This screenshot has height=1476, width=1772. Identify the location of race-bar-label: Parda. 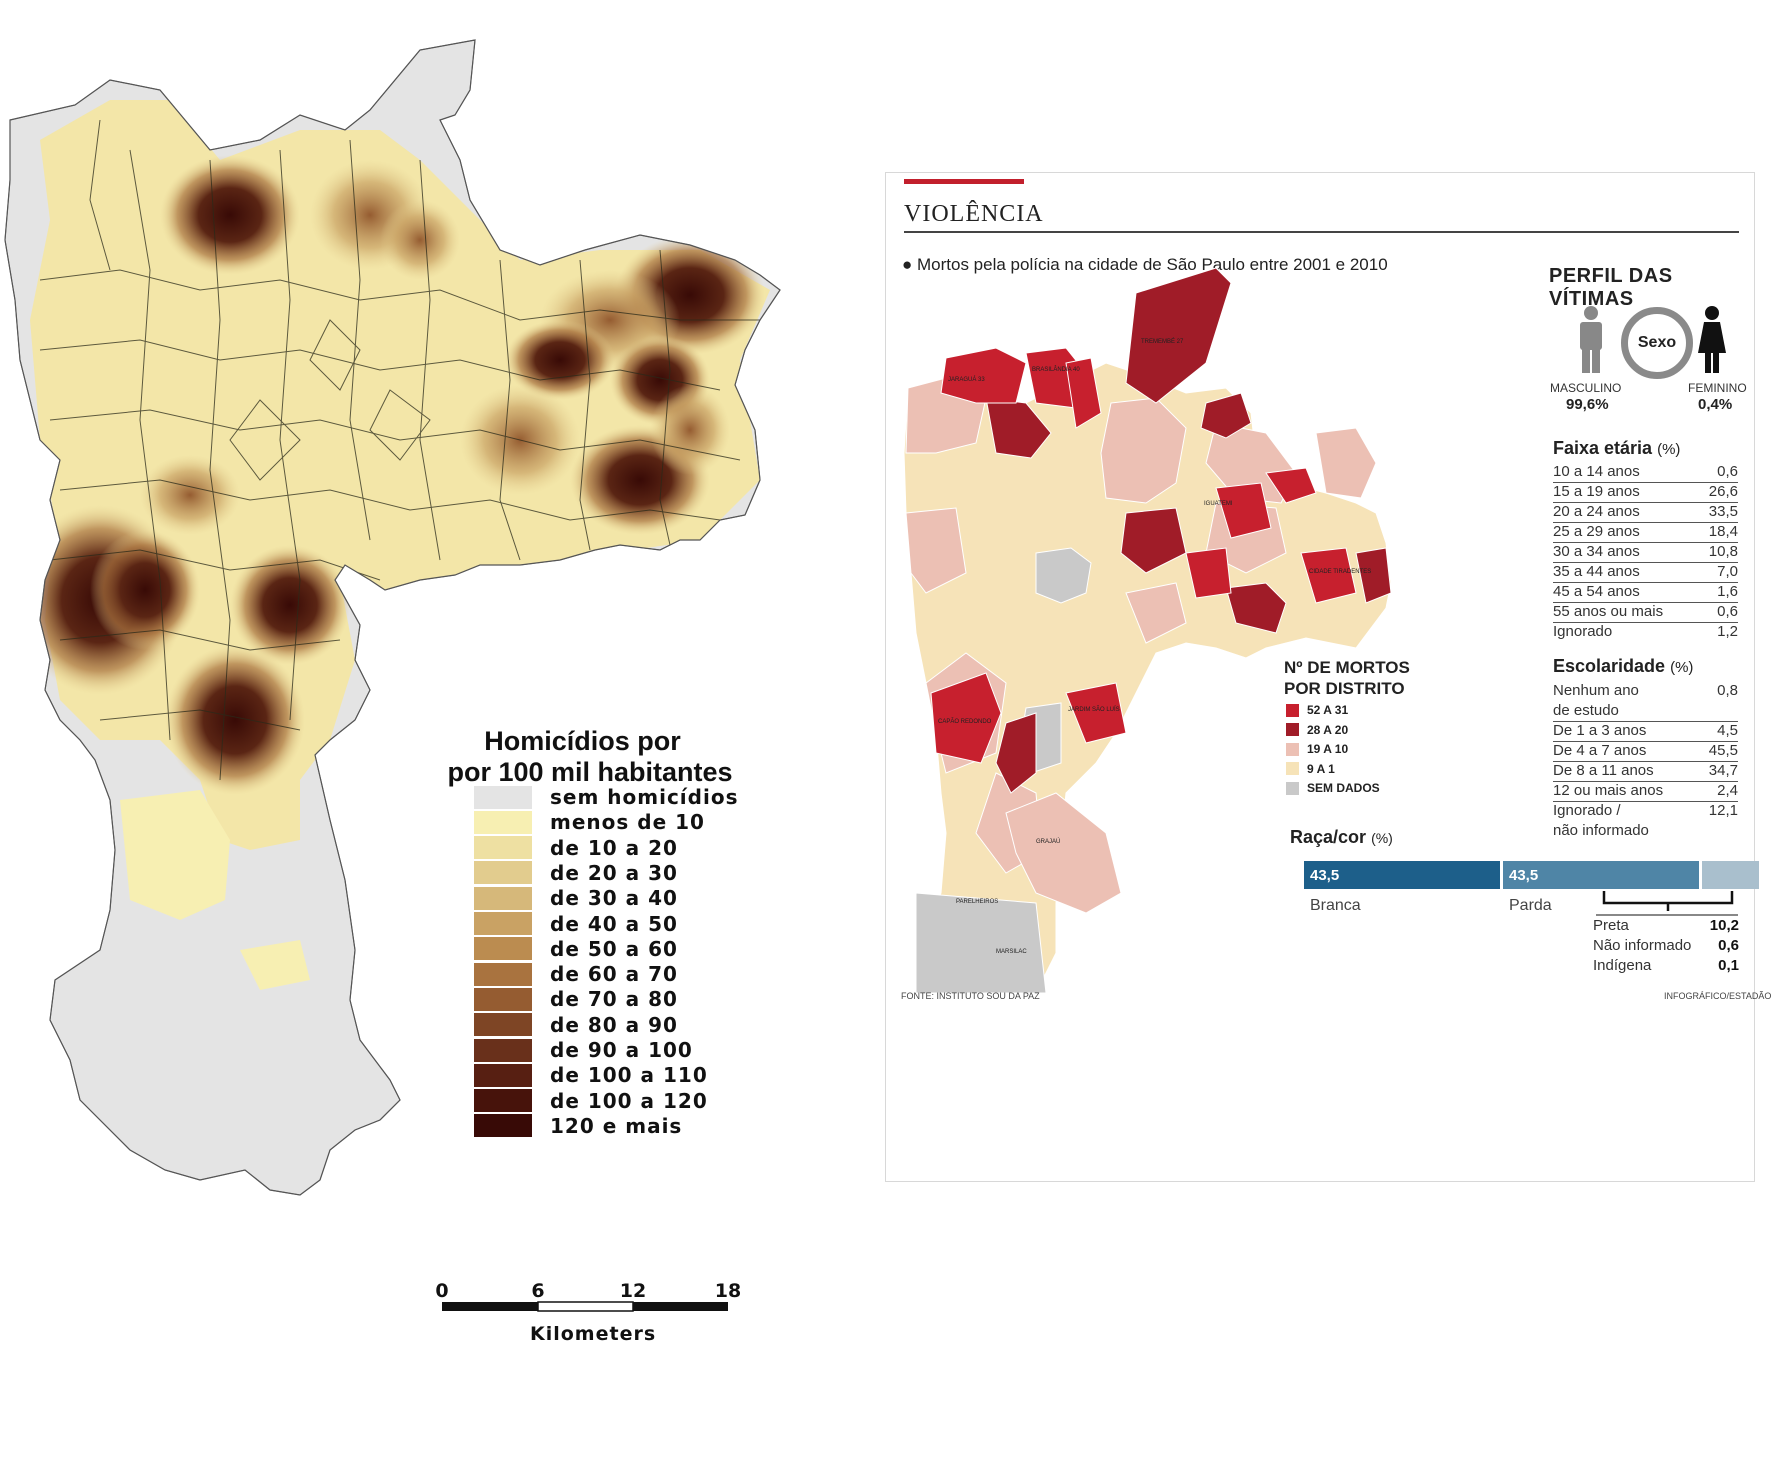
(1530, 905).